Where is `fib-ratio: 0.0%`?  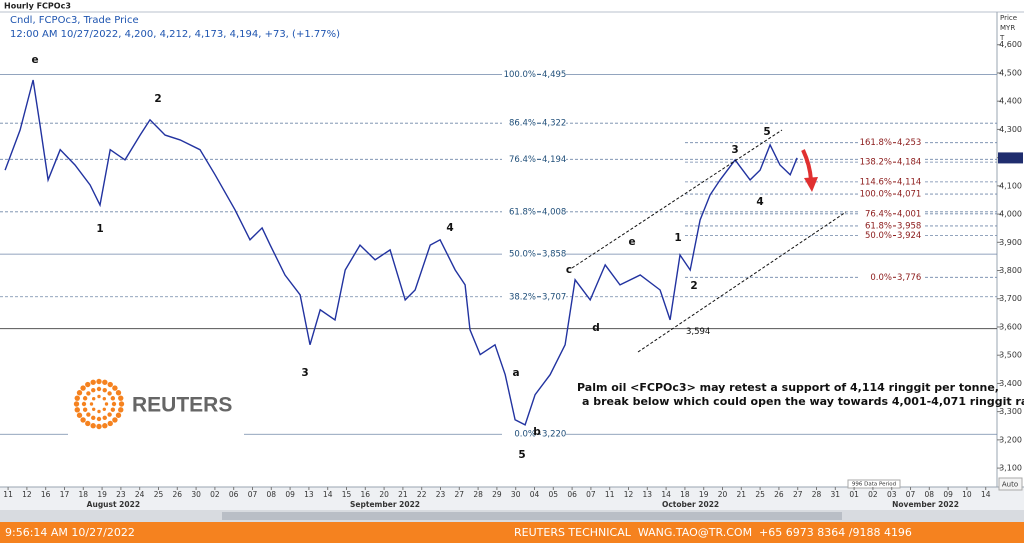 fib-ratio: 0.0% is located at coordinates (881, 278).